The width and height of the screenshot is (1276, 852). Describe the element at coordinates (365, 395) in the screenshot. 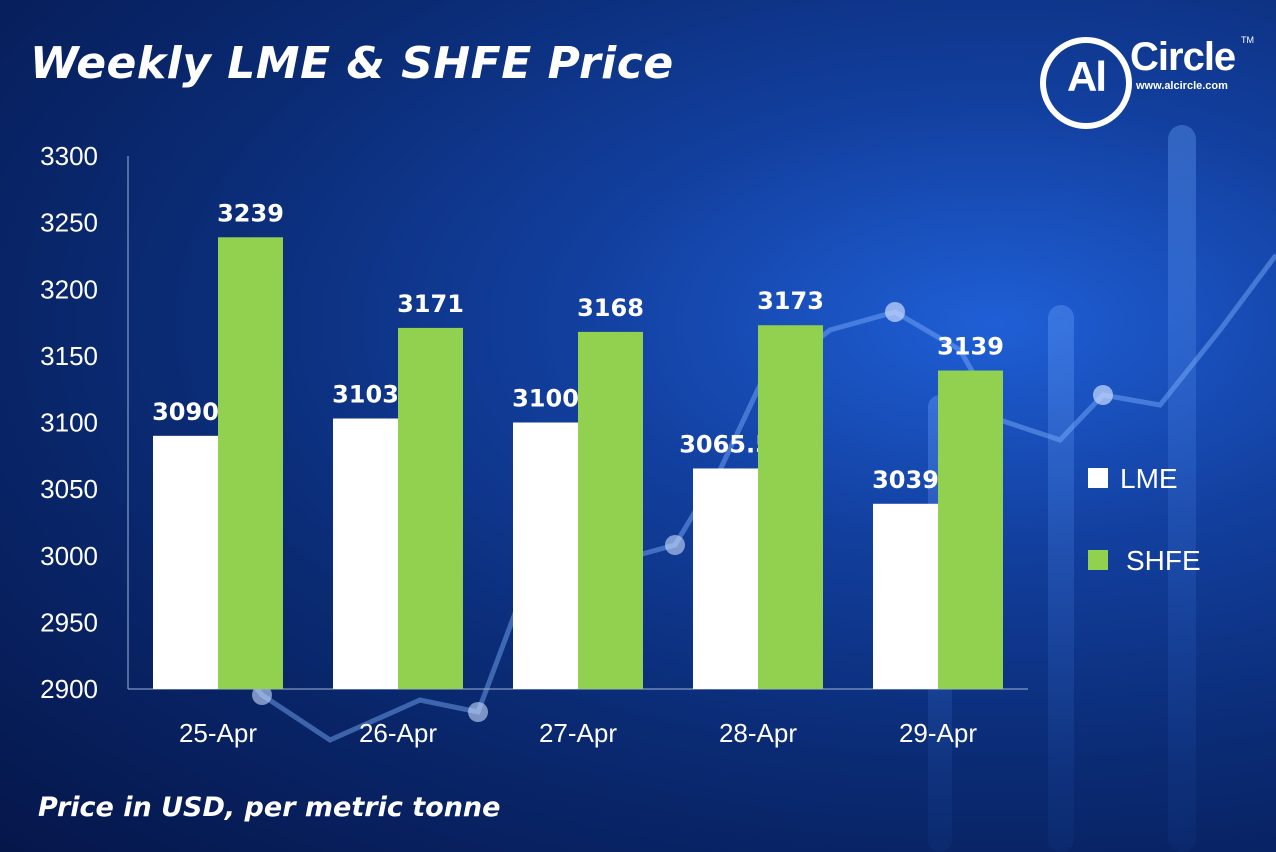

I see `data-label-lme: 3103` at that location.